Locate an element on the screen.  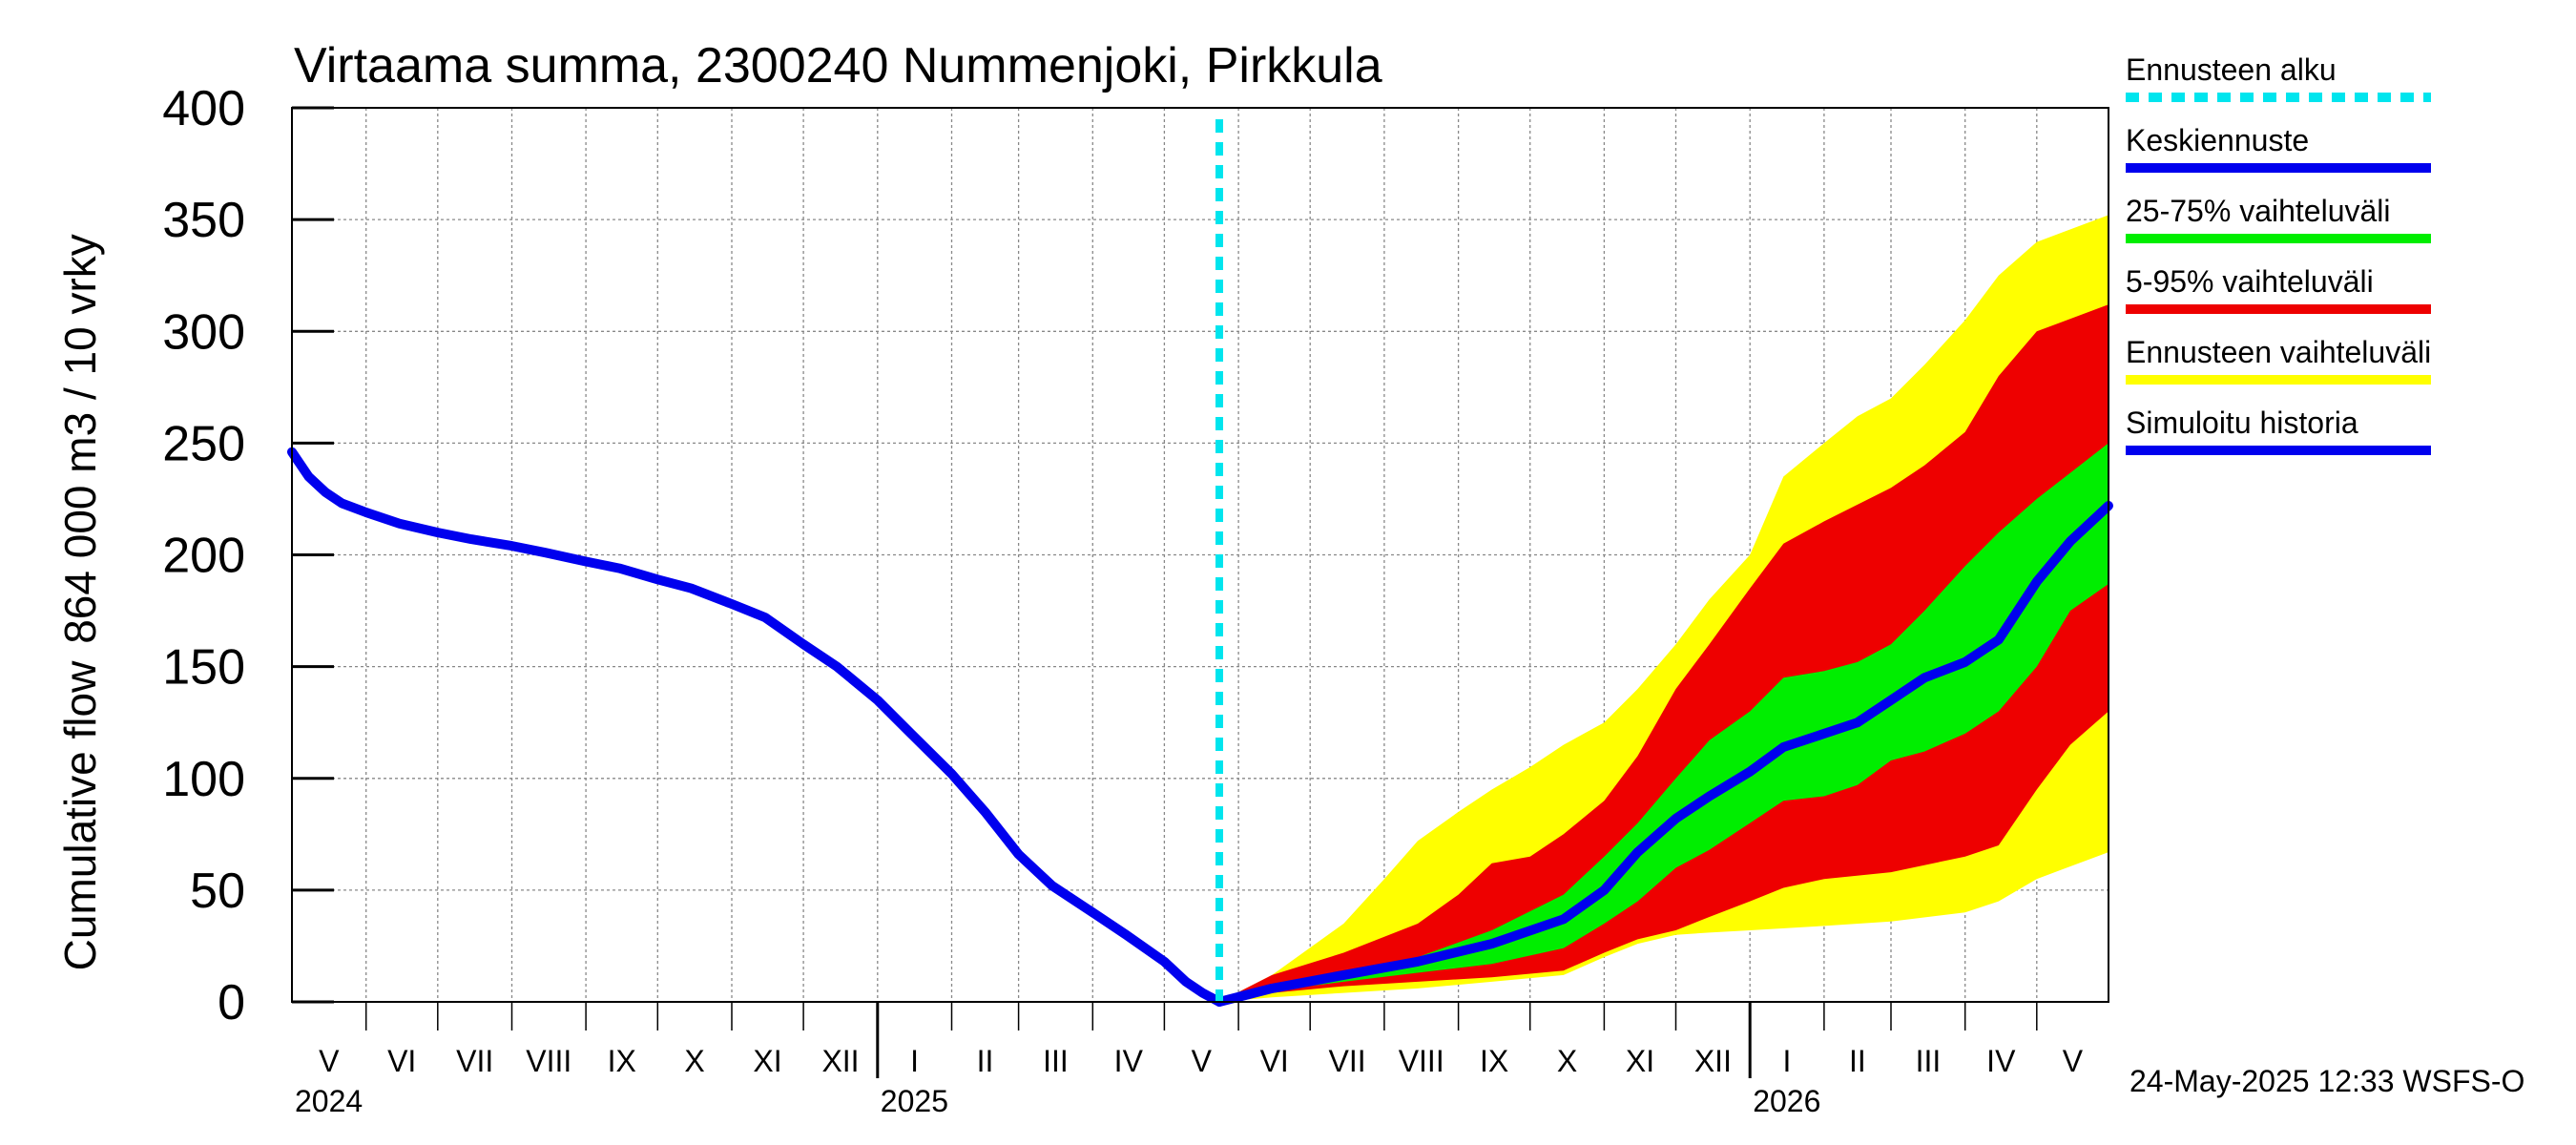
y-tick-label: 300 is located at coordinates (203, 332).